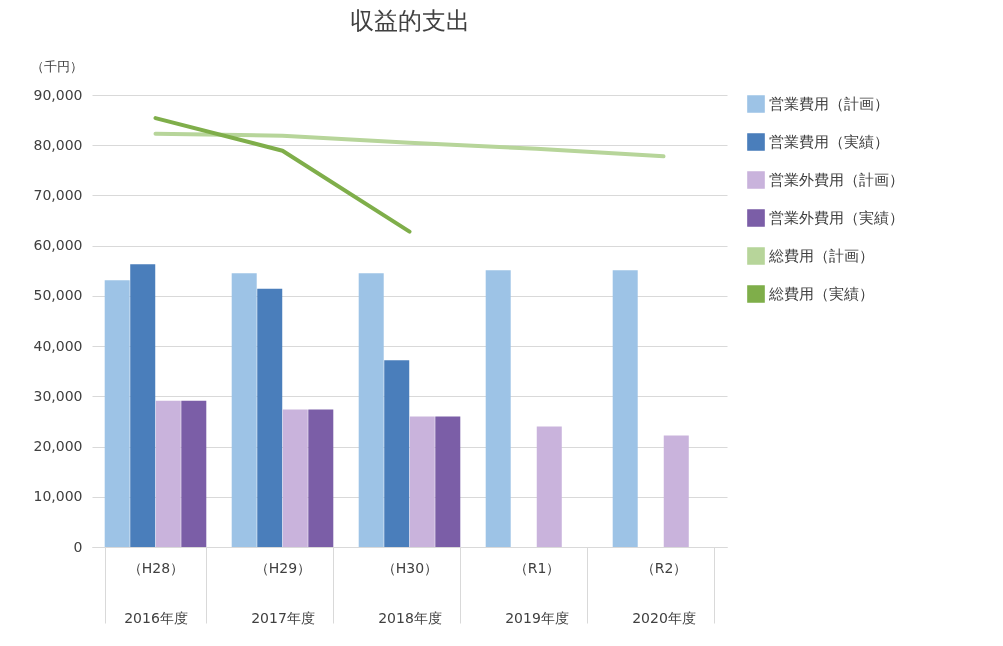 The image size is (1003, 646). Describe the element at coordinates (836, 218) in the screenshot. I see `legend-label: 営業外費用（実績）` at that location.